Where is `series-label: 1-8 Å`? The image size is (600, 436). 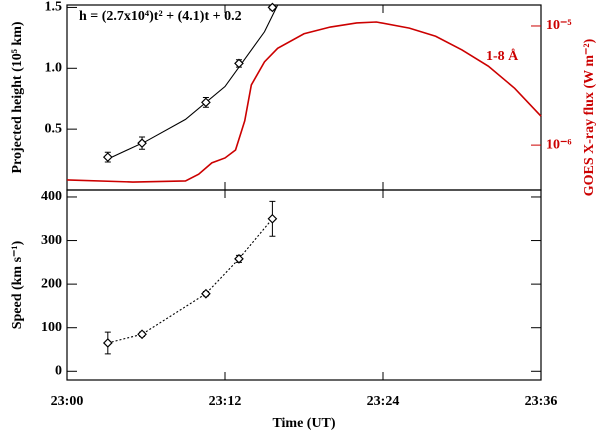
series-label: 1-8 Å is located at coordinates (502, 56).